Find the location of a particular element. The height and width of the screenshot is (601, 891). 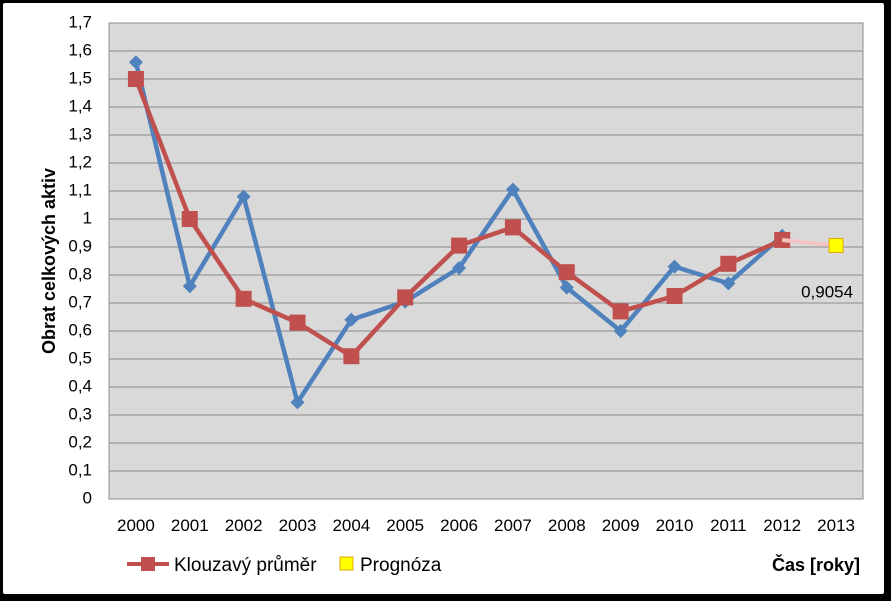

series-prognoza is located at coordinates (813, 245).